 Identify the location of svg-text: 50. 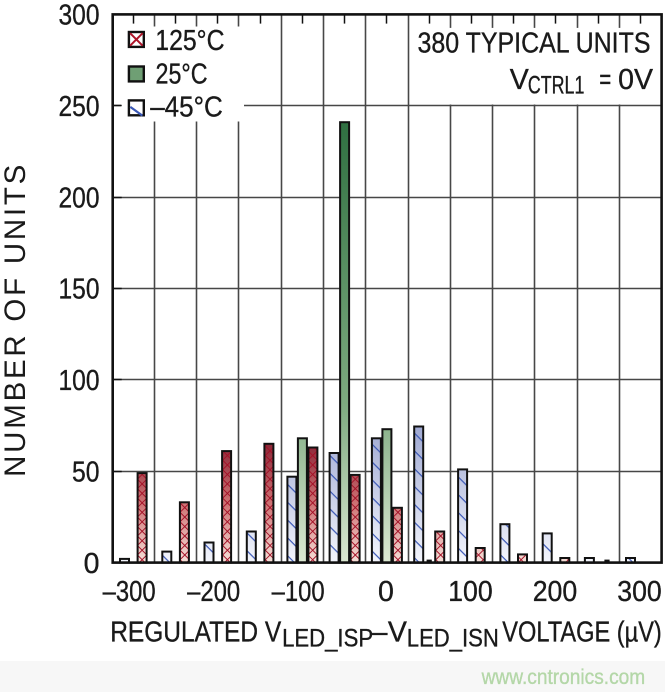
(86, 472).